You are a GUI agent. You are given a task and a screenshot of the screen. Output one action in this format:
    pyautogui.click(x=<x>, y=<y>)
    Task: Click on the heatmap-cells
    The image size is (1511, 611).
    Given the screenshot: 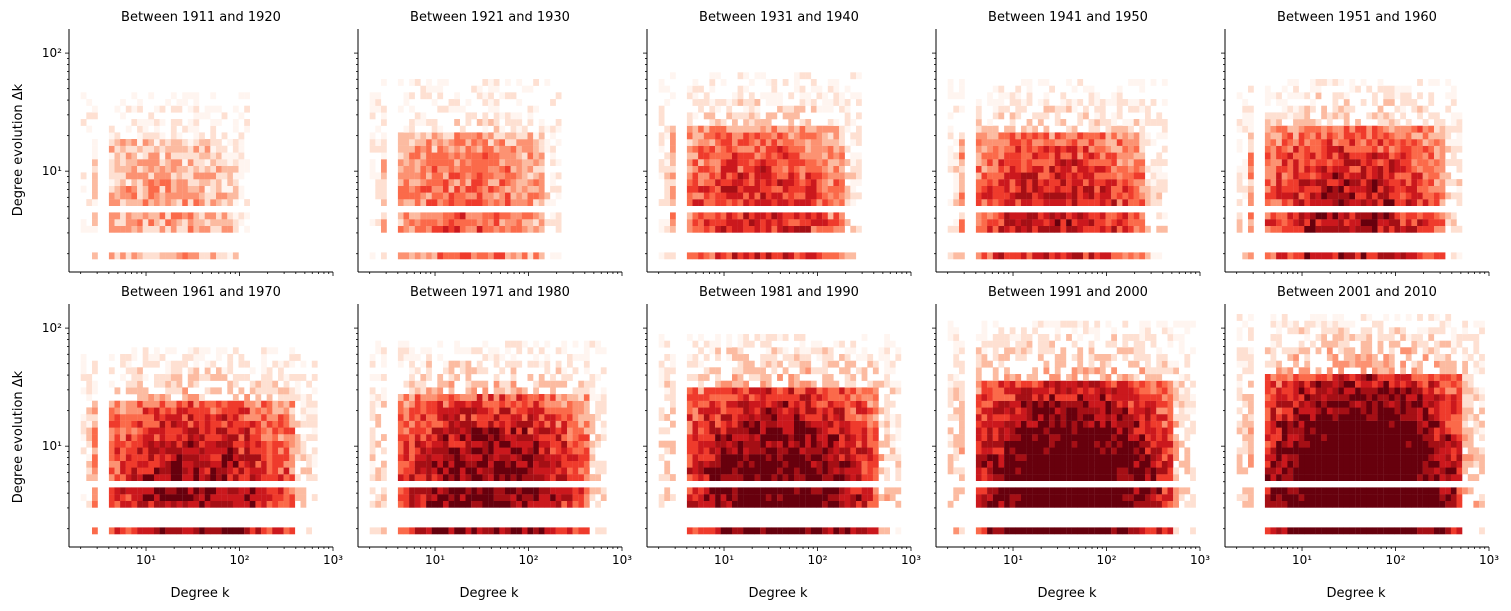 What is the action you would take?
    pyautogui.click(x=199, y=441)
    